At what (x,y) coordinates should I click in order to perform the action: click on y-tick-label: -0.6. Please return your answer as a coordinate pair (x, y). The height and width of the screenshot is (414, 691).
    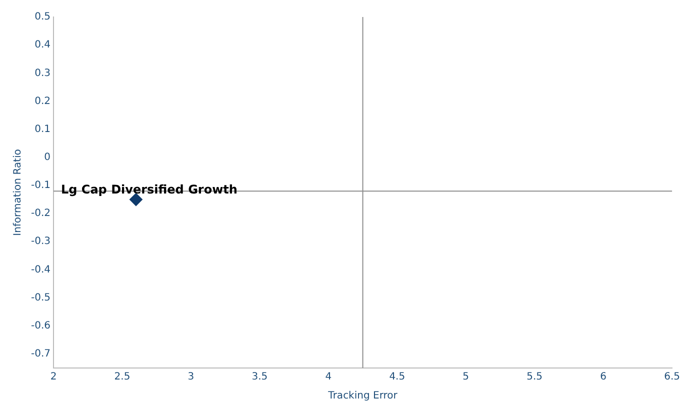
    Looking at the image, I should click on (40, 326).